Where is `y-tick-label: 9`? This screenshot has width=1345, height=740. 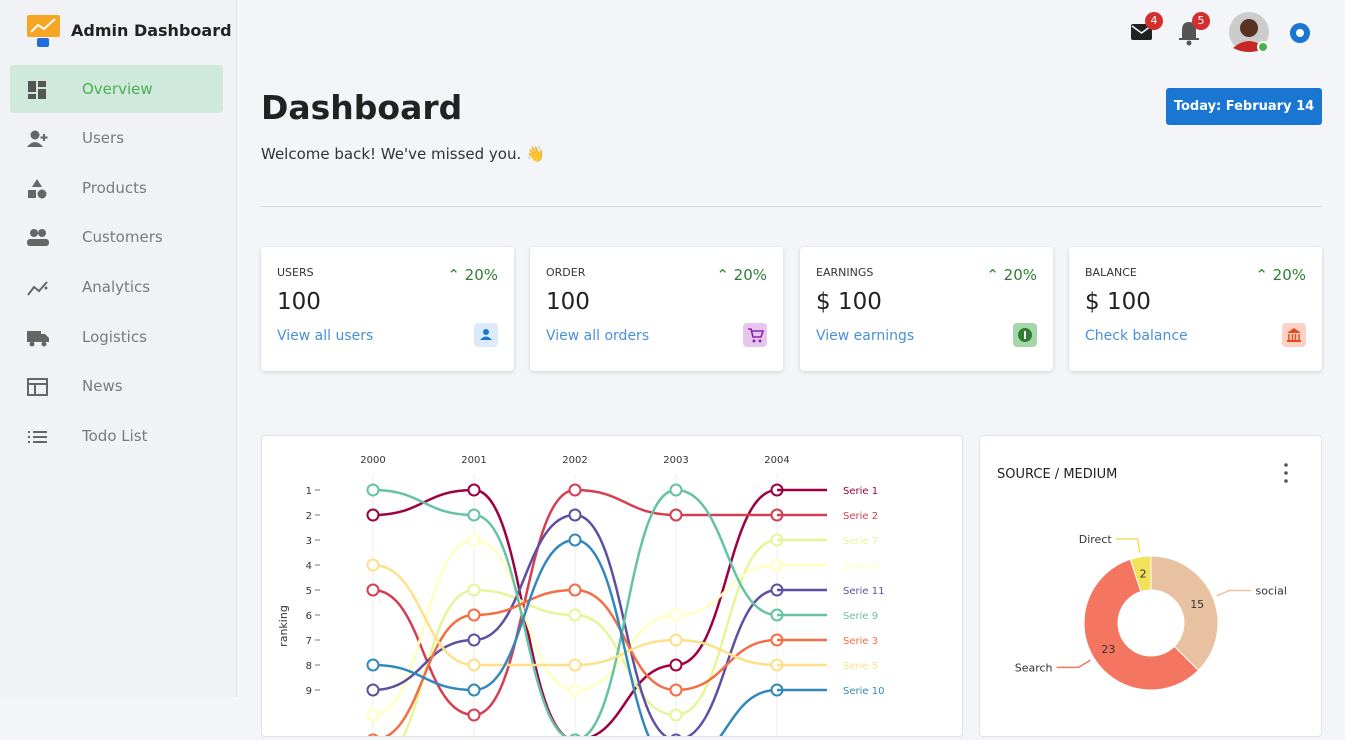 y-tick-label: 9 is located at coordinates (309, 691).